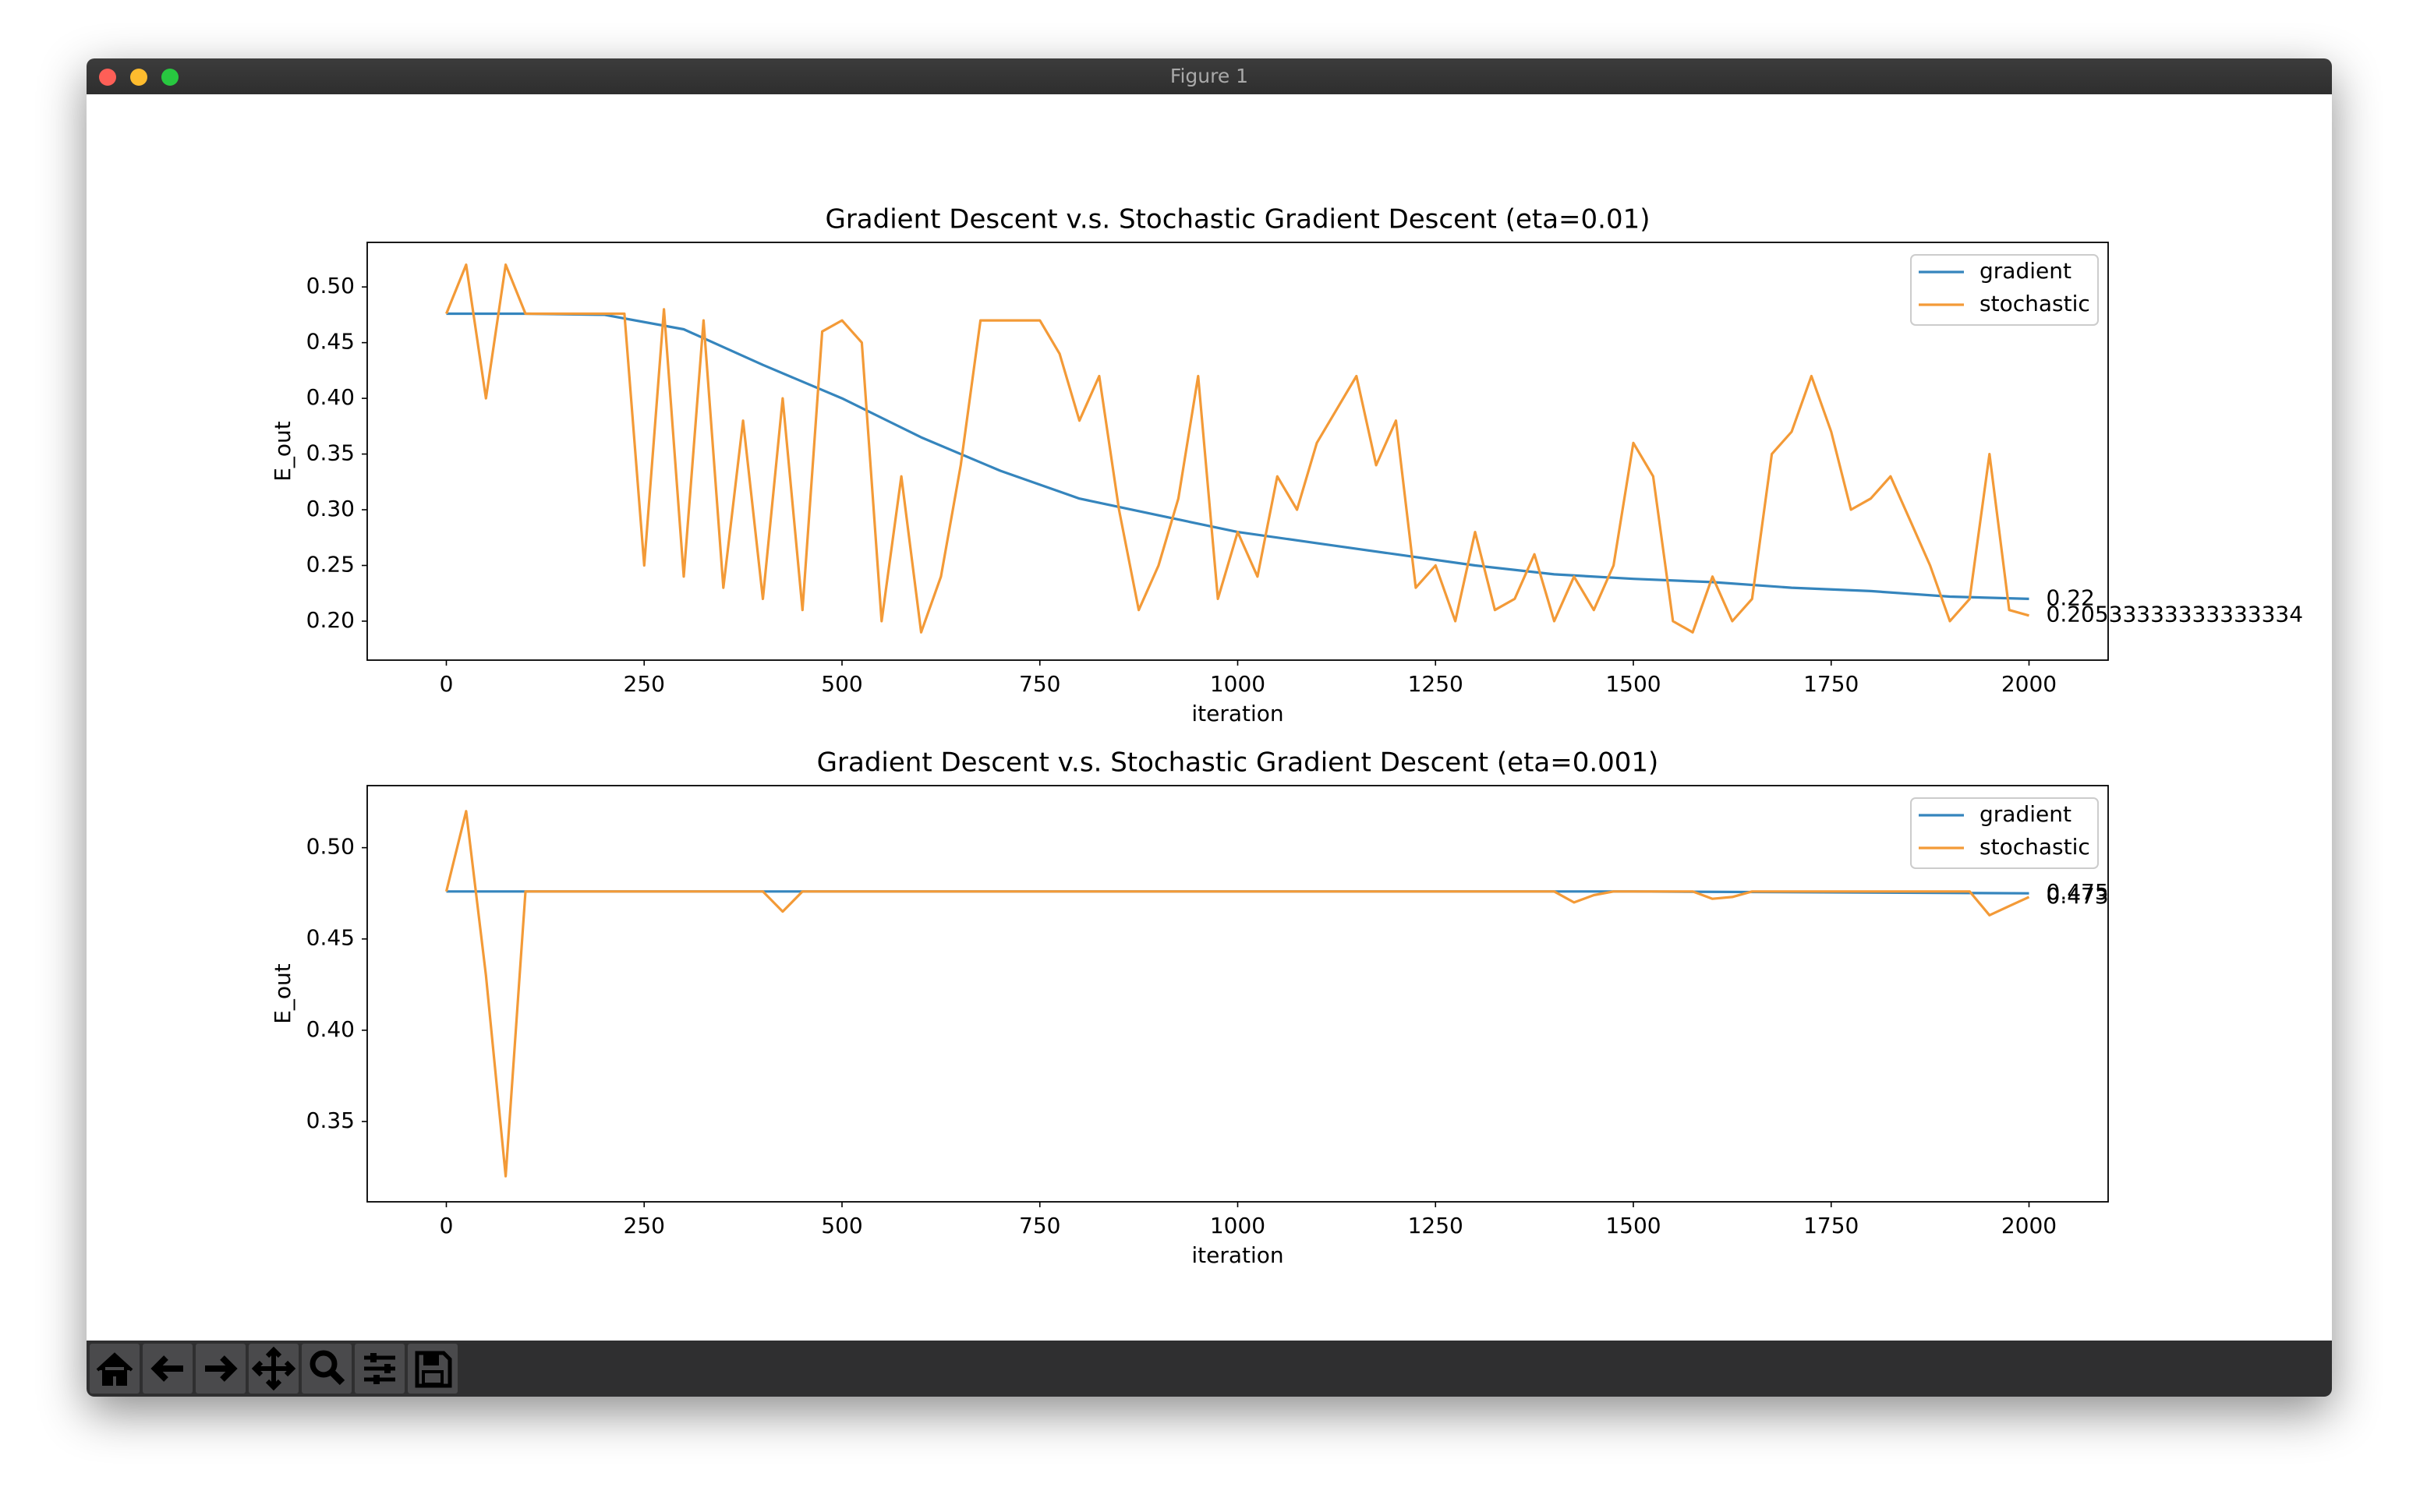  What do you see at coordinates (330, 565) in the screenshot?
I see `y-tick-label: 0.25` at bounding box center [330, 565].